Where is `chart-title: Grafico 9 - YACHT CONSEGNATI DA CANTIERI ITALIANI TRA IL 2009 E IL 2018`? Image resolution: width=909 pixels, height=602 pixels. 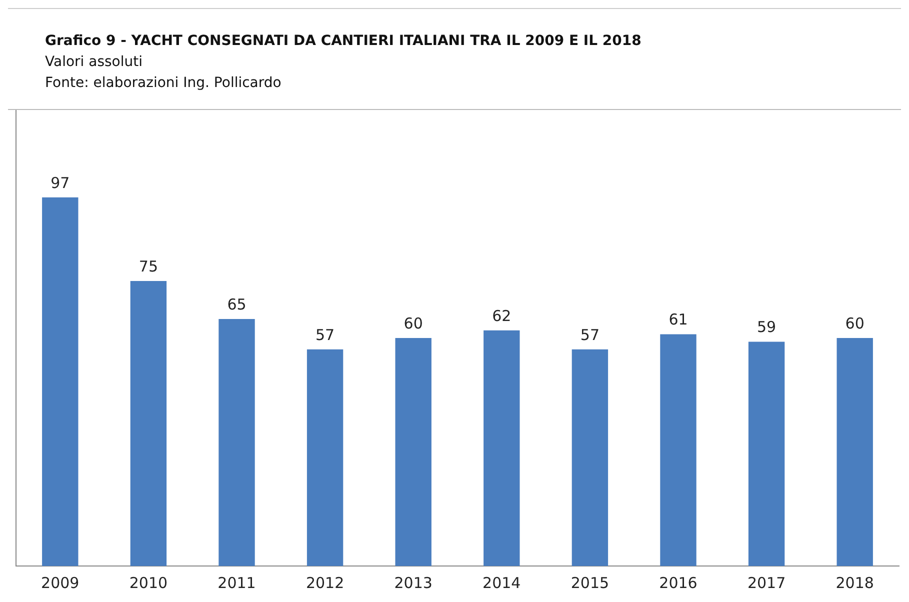
chart-title: Grafico 9 - YACHT CONSEGNATI DA CANTIERI ITALIANI TRA IL 2009 E IL 2018 is located at coordinates (343, 41).